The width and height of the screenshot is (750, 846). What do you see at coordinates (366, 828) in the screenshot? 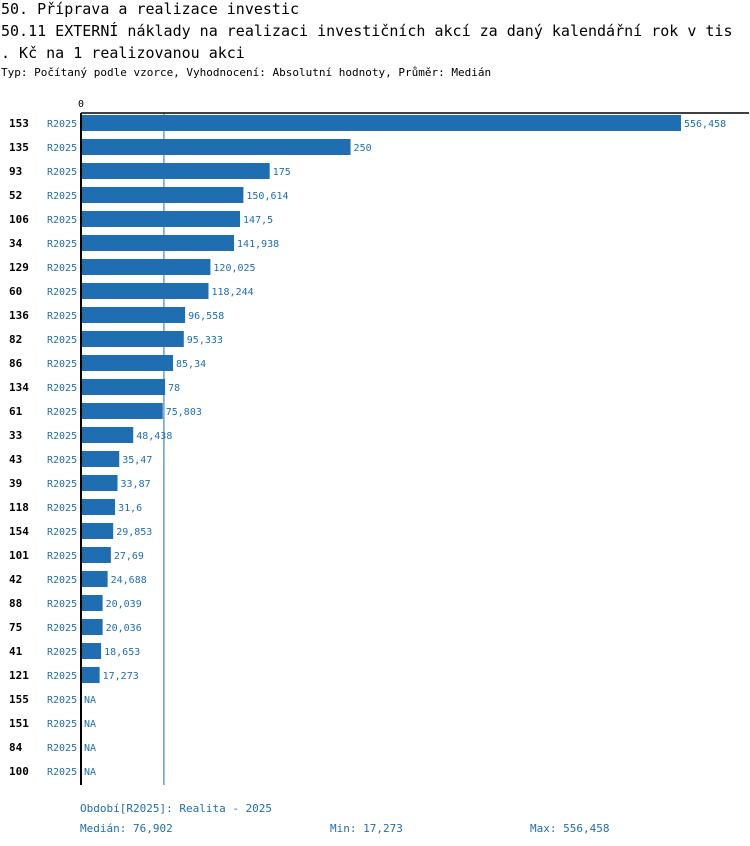
I see `min-summary: Min: 17,273` at bounding box center [366, 828].